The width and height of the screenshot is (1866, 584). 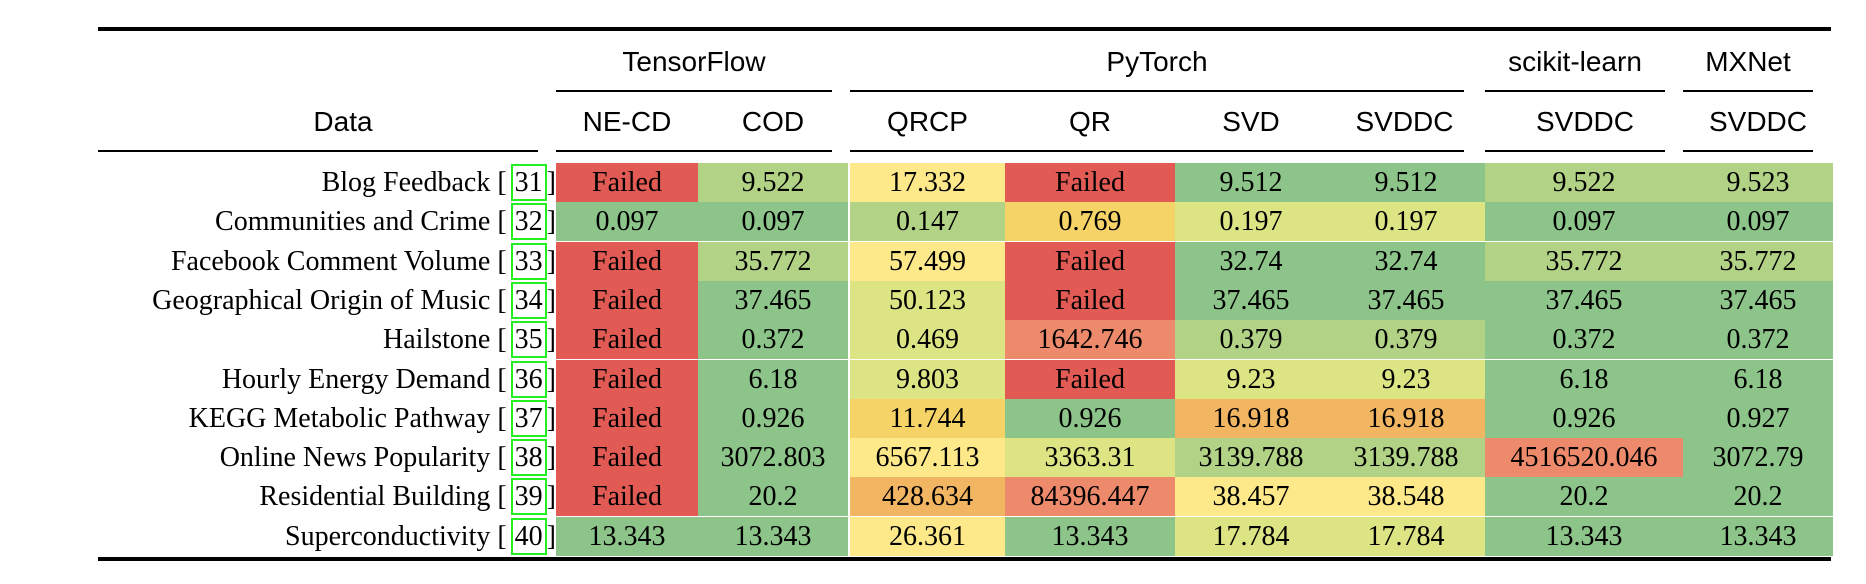 I want to click on table-cell: 9.522, so click(x=773, y=182).